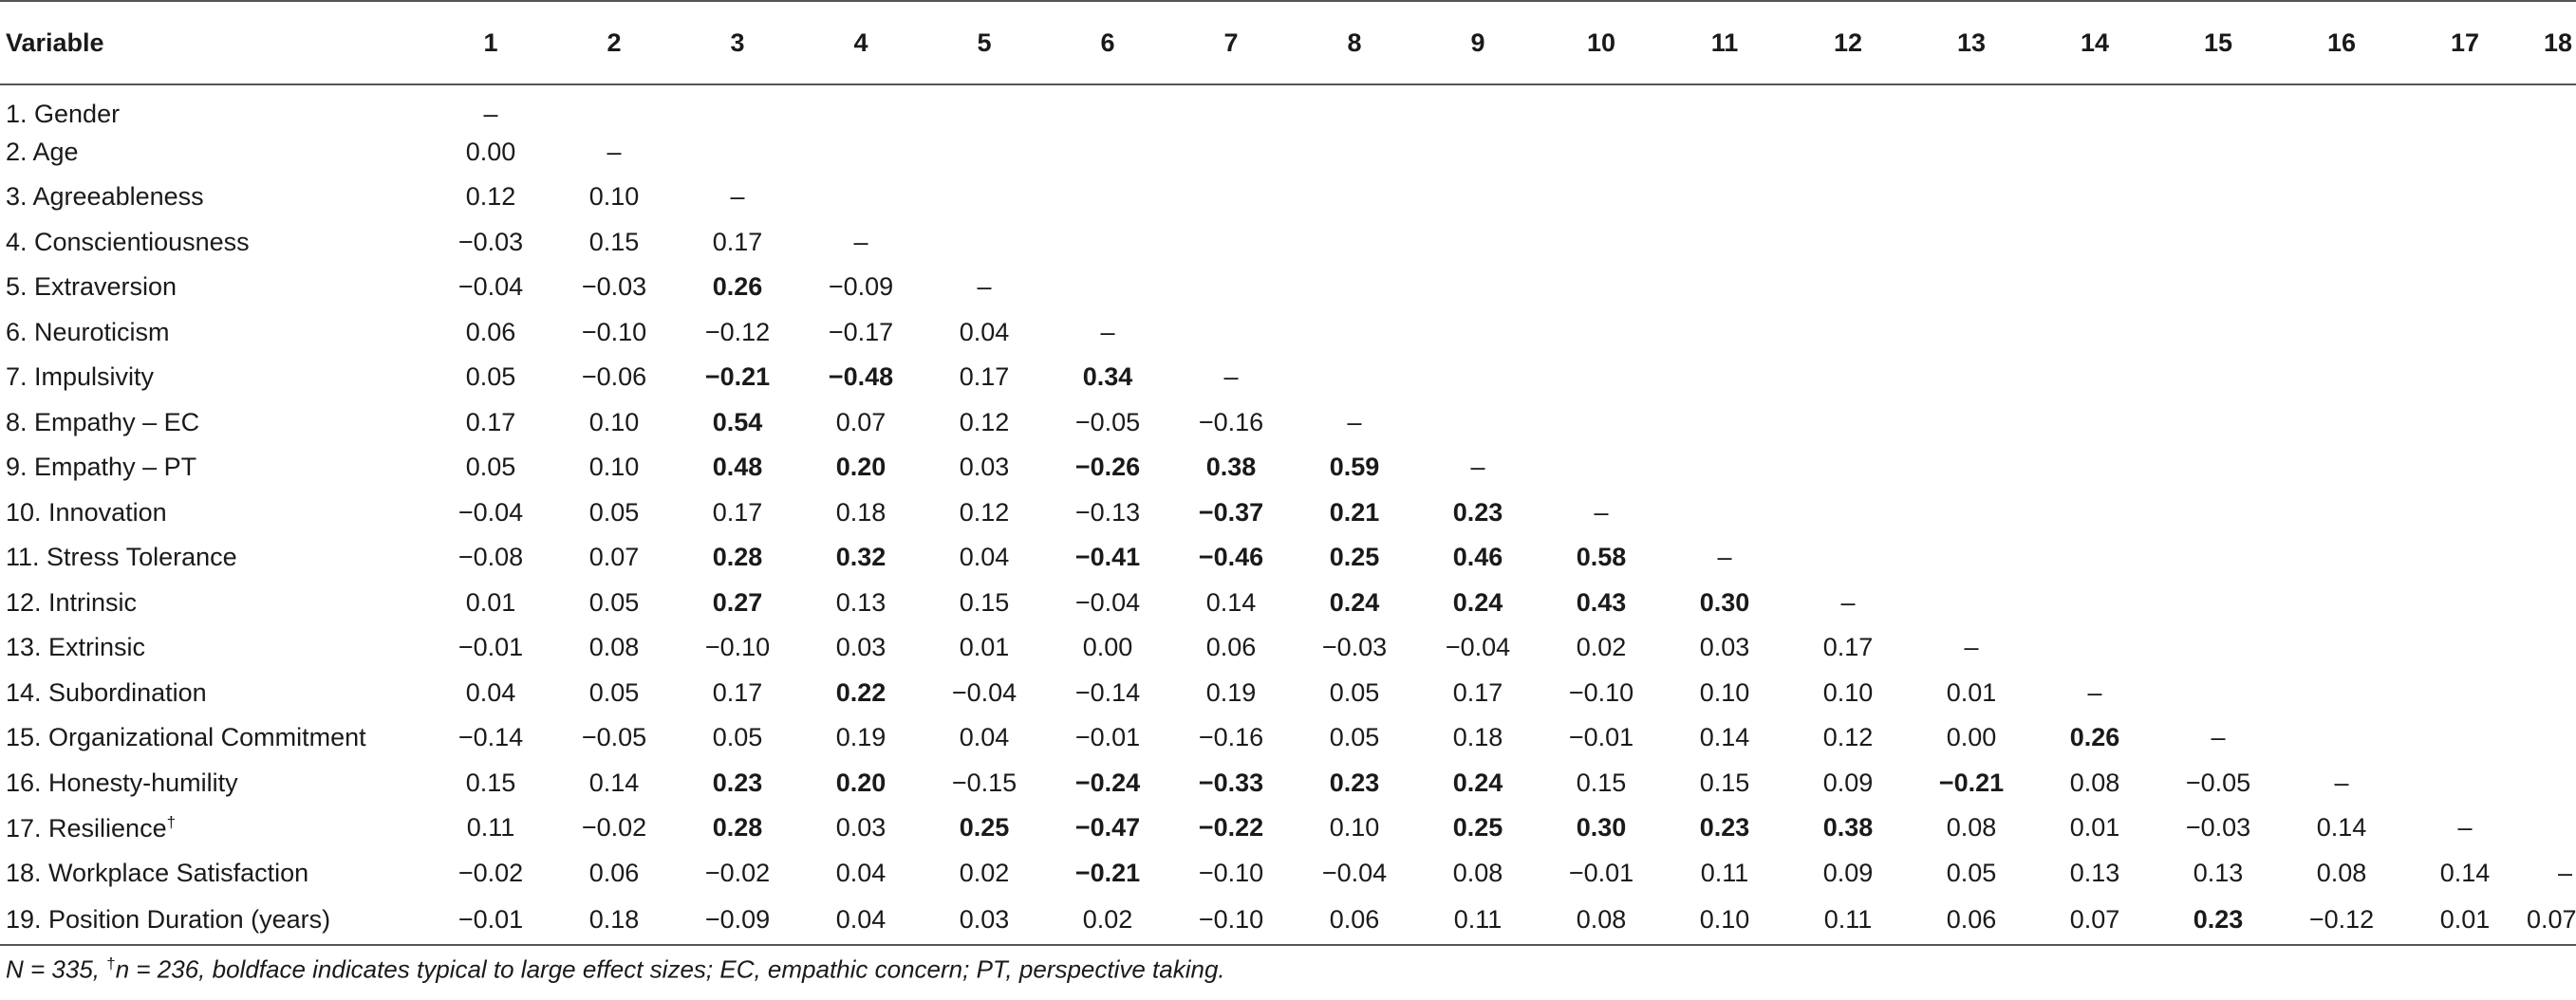 The height and width of the screenshot is (1000, 2576). I want to click on row-label-text: 2. Age, so click(42, 151).